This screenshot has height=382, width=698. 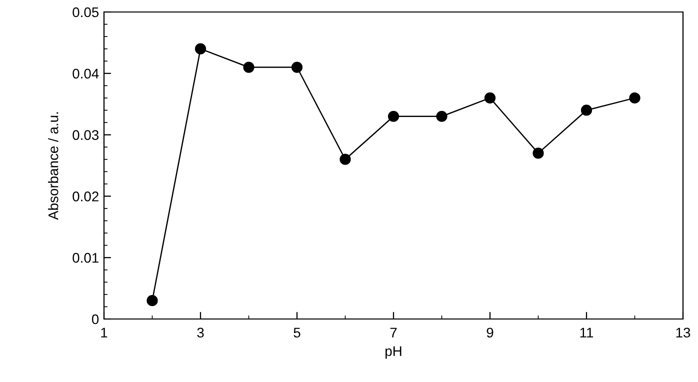 What do you see at coordinates (95, 319) in the screenshot?
I see `y-tick-label: 0` at bounding box center [95, 319].